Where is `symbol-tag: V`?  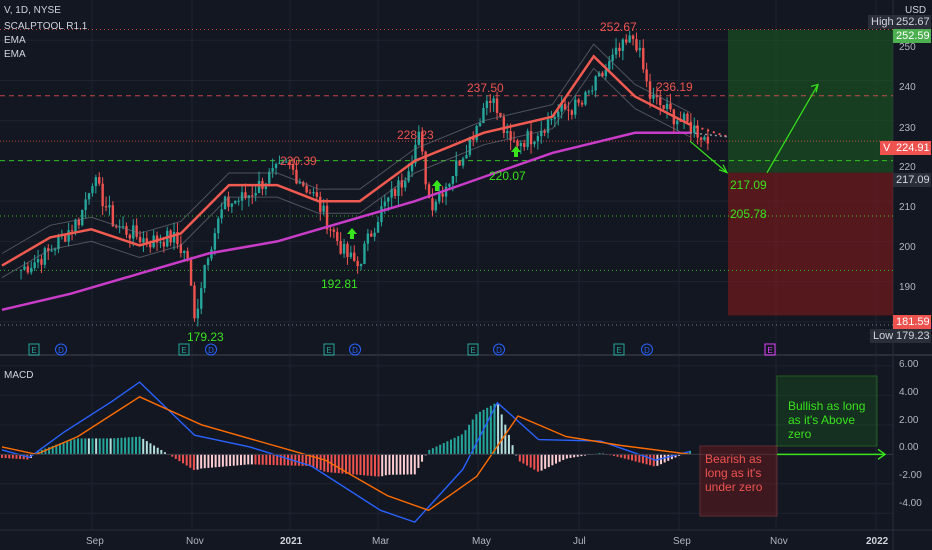
symbol-tag: V is located at coordinates (887, 148).